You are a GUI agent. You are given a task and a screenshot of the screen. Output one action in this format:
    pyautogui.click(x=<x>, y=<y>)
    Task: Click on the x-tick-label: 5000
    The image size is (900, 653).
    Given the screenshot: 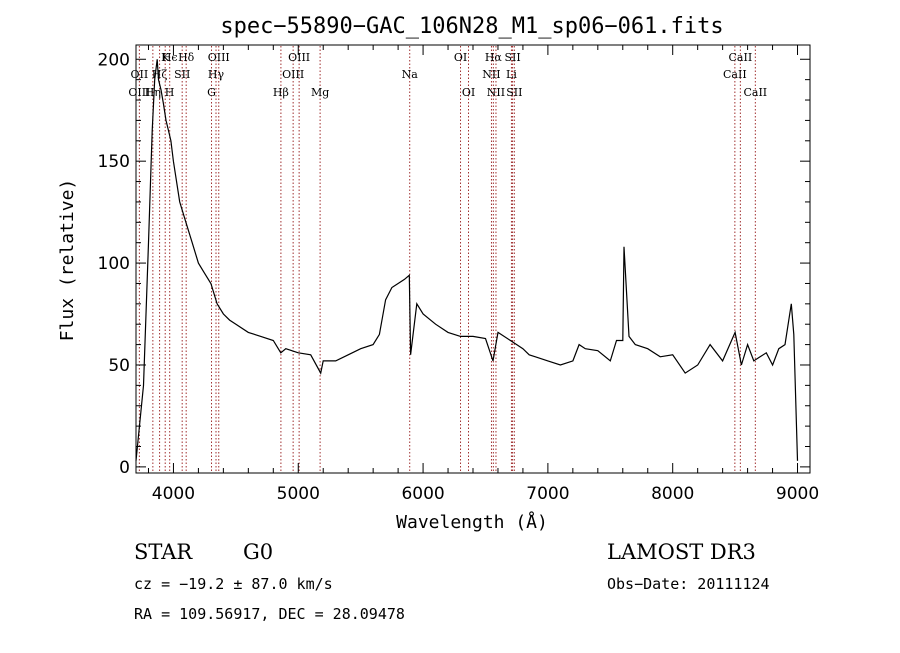 What is the action you would take?
    pyautogui.click(x=298, y=494)
    